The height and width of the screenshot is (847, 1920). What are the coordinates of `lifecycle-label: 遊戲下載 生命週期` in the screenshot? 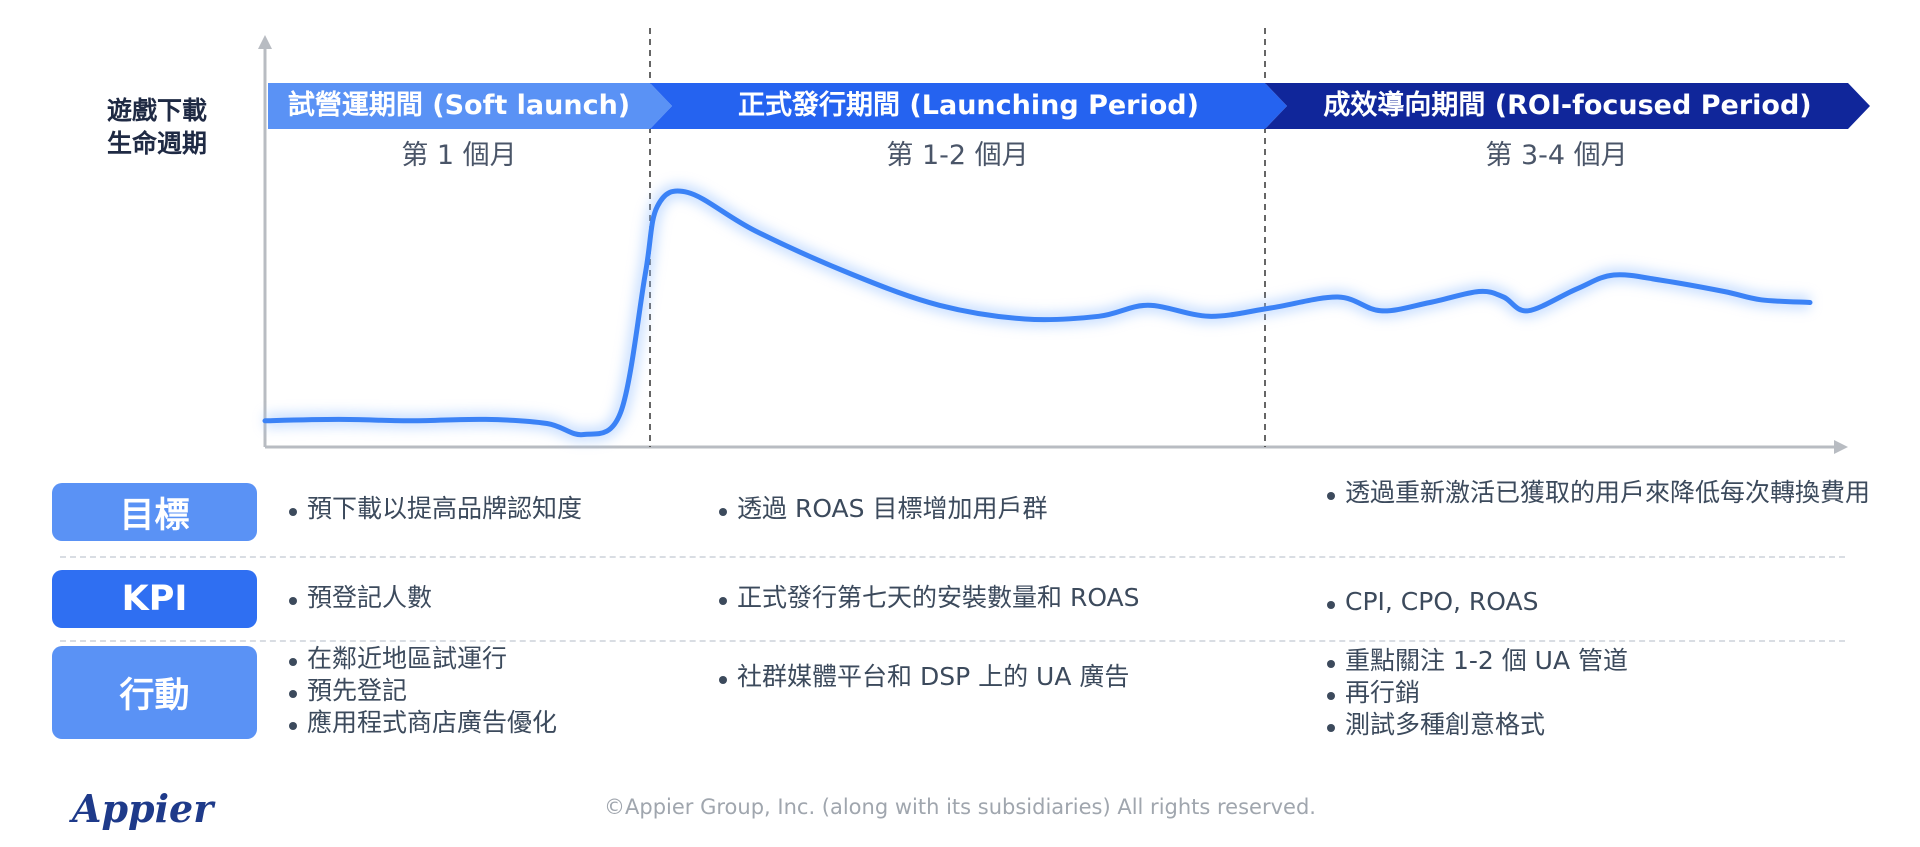 It's located at (156, 127).